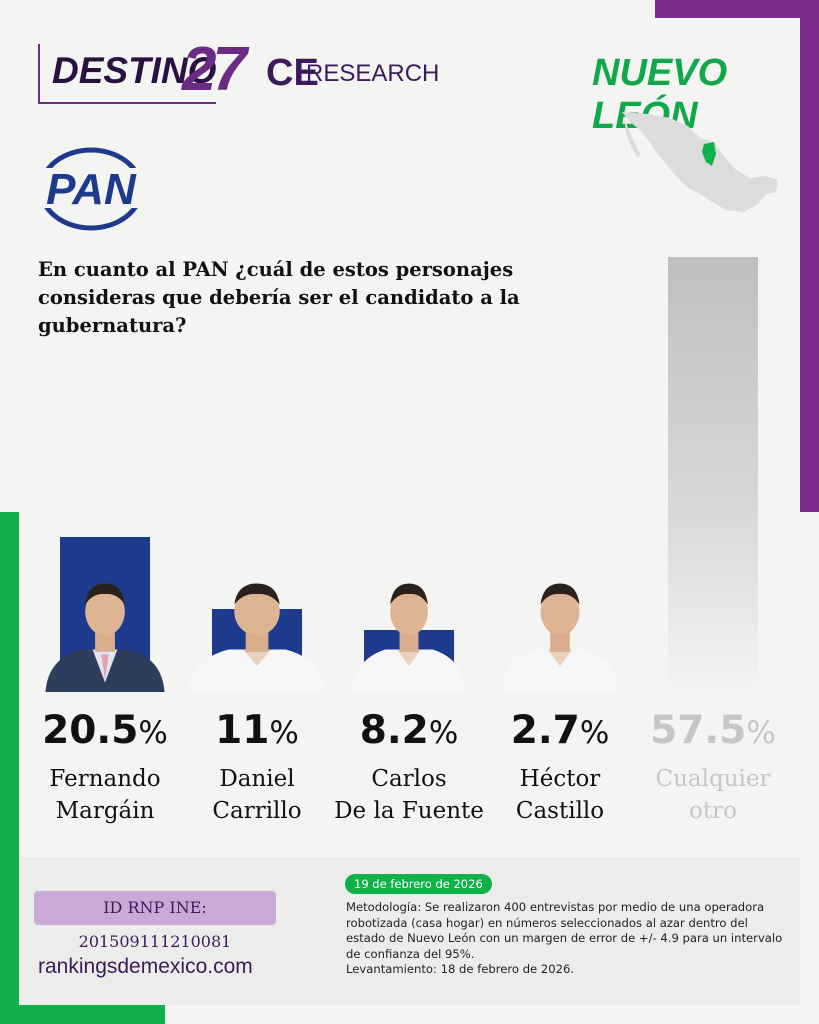 The width and height of the screenshot is (819, 1024). I want to click on methodology-line: Levantamiento: 18 de febrero de 2026., so click(460, 969).